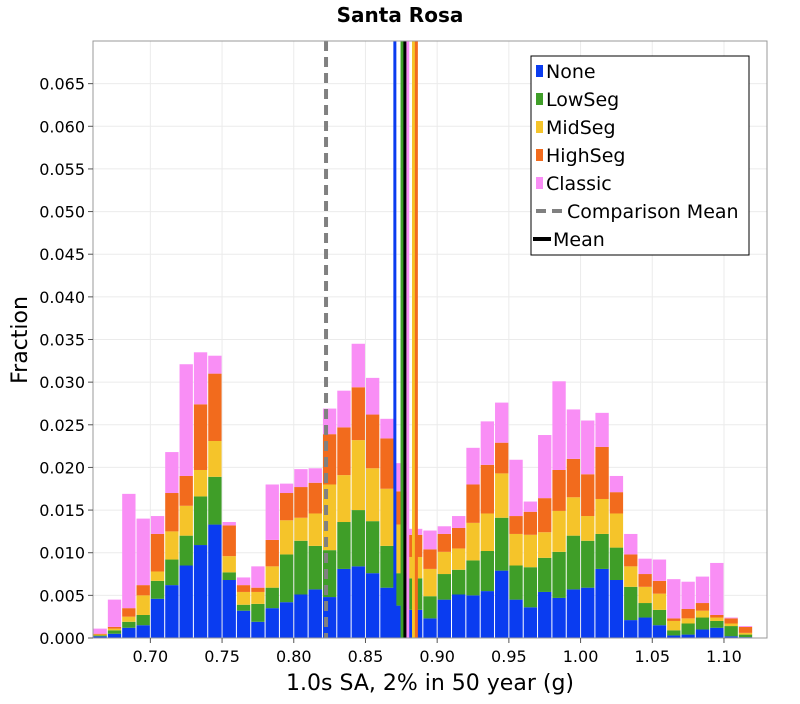 The image size is (800, 704). I want to click on legend-label: Comparison Mean, so click(653, 212).